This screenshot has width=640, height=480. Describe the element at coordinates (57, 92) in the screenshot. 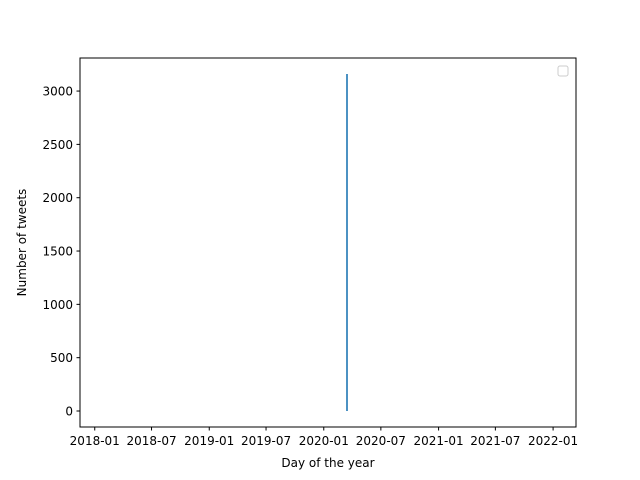

I see `y-tick-label: 3000` at that location.